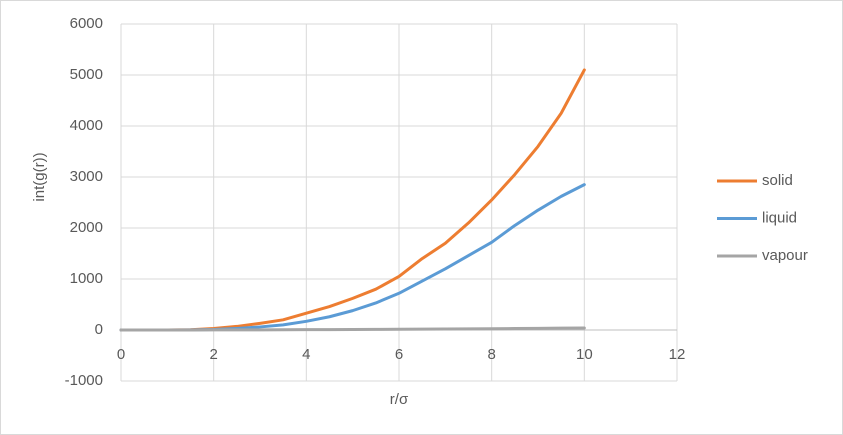  Describe the element at coordinates (584, 354) in the screenshot. I see `x-tick-label: 10` at that location.